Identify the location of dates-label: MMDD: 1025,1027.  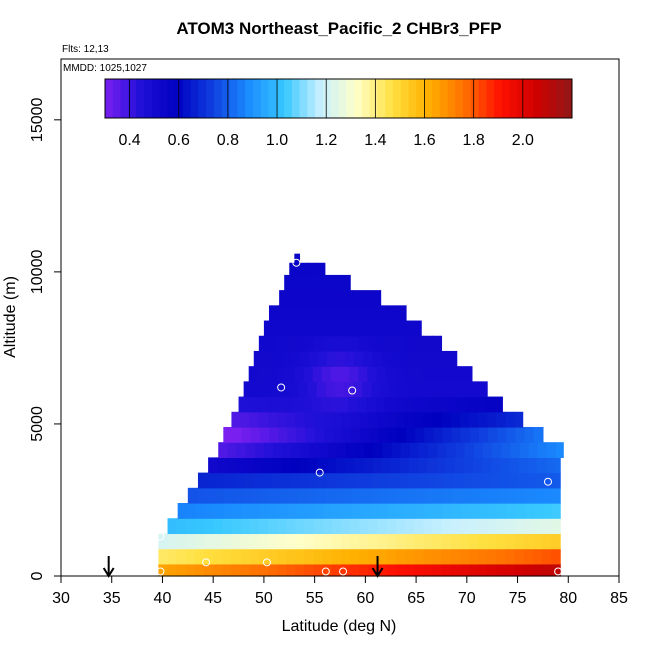
(105, 68).